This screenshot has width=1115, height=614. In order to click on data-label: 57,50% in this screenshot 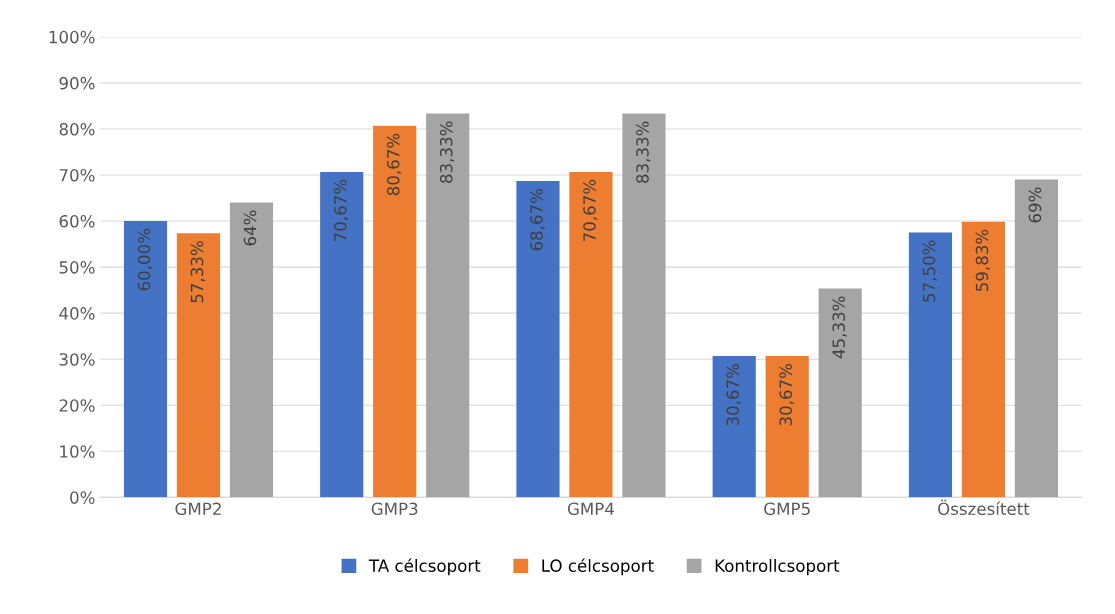, I will do `click(929, 271)`.